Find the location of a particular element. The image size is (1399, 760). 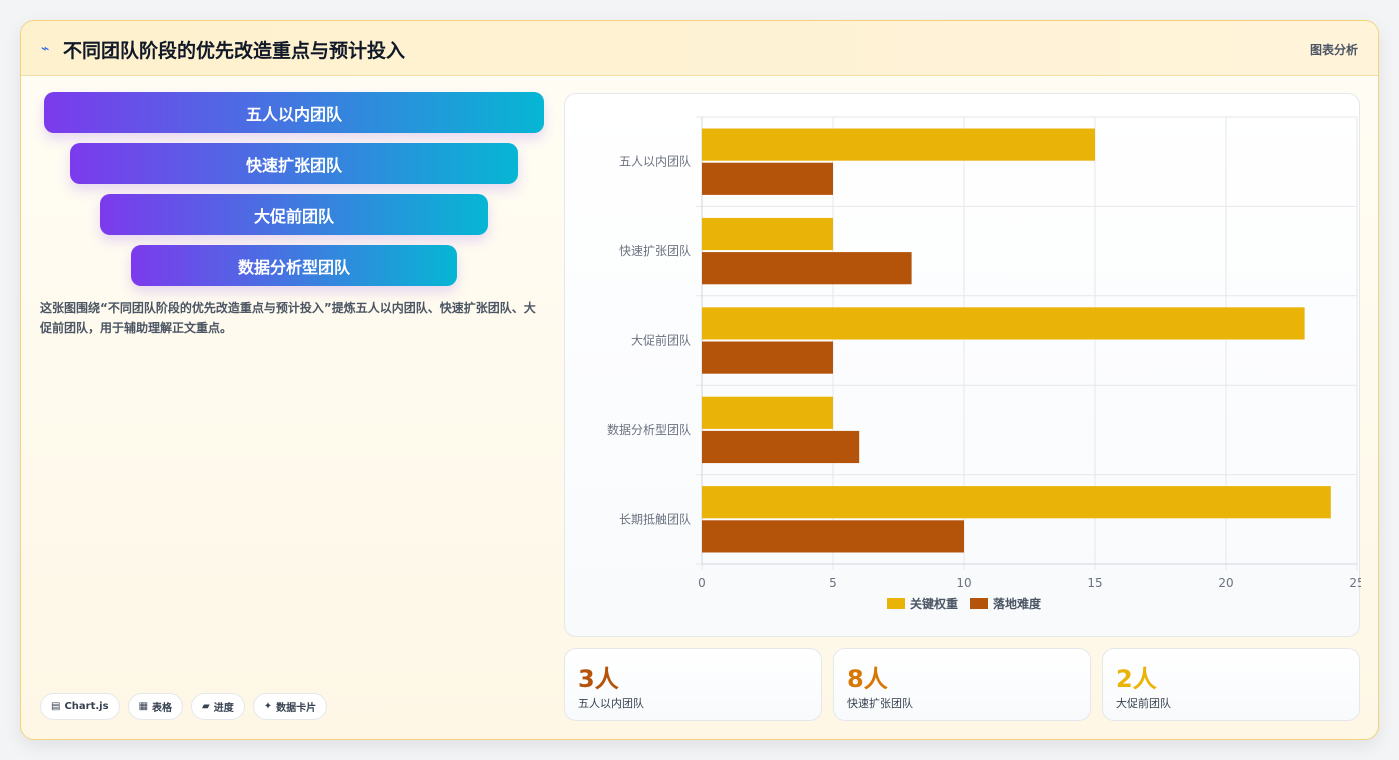

stat-label: 五人以内团队 is located at coordinates (611, 703).